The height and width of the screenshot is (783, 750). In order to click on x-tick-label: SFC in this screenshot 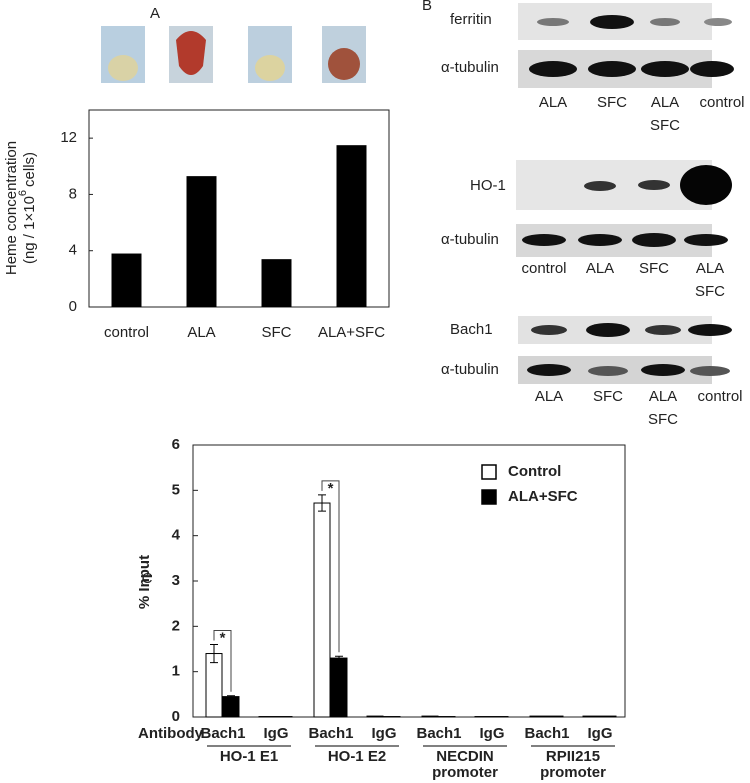, I will do `click(277, 332)`.